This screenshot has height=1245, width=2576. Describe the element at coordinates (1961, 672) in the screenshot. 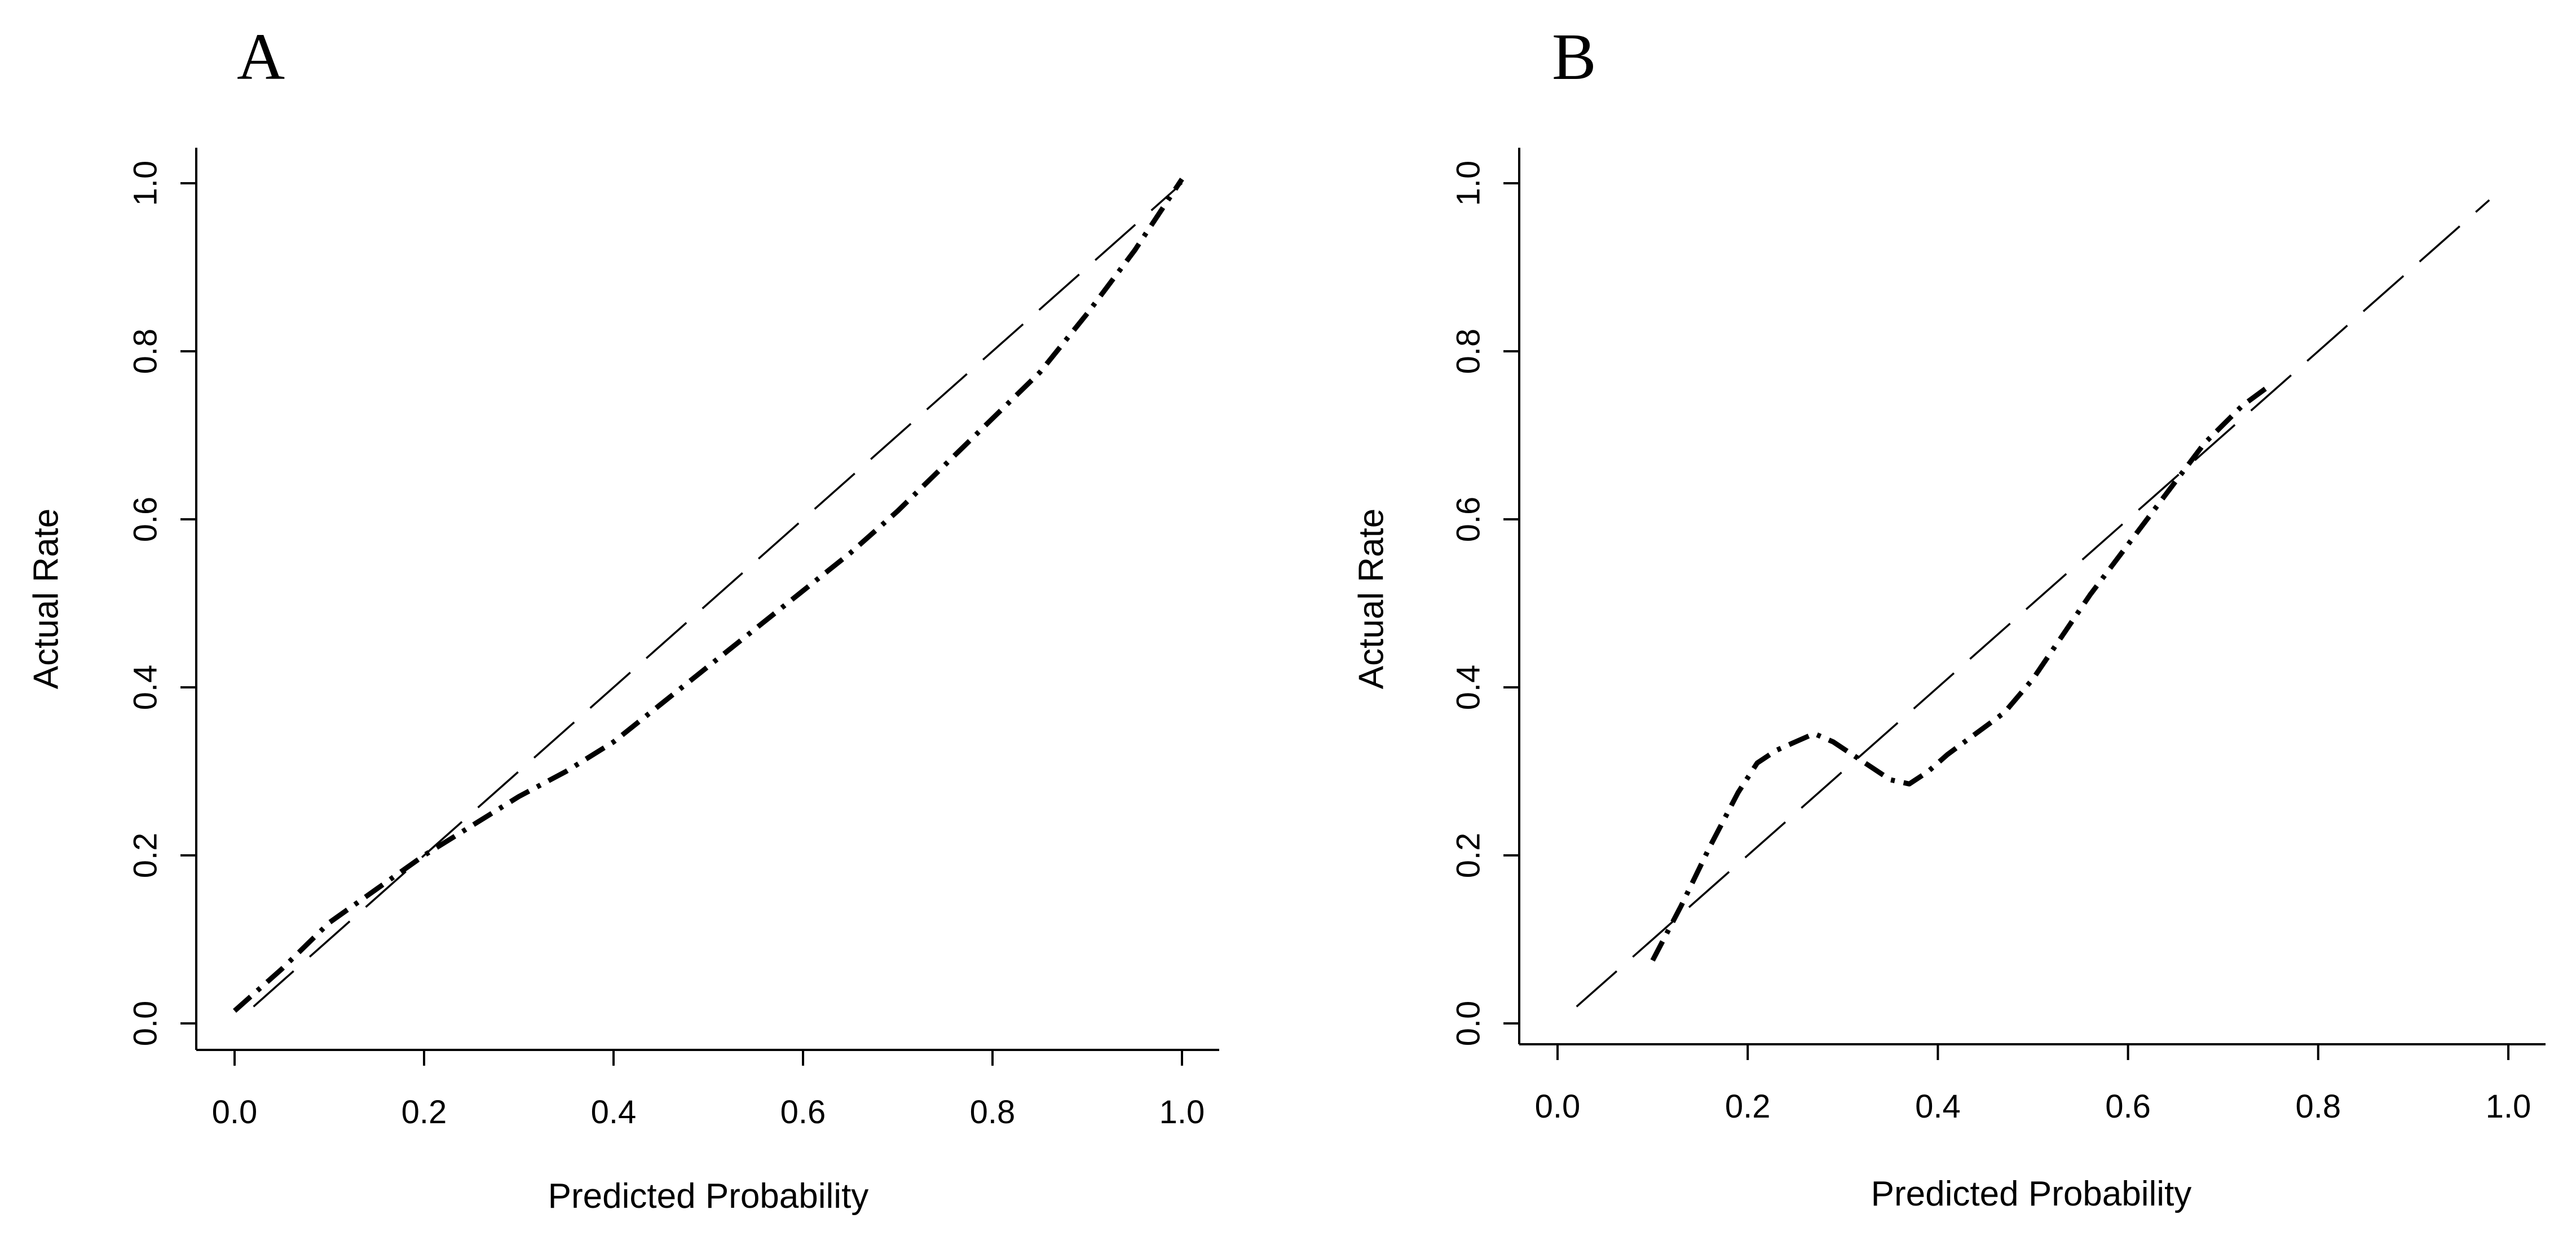

I see `calibration-curve` at that location.